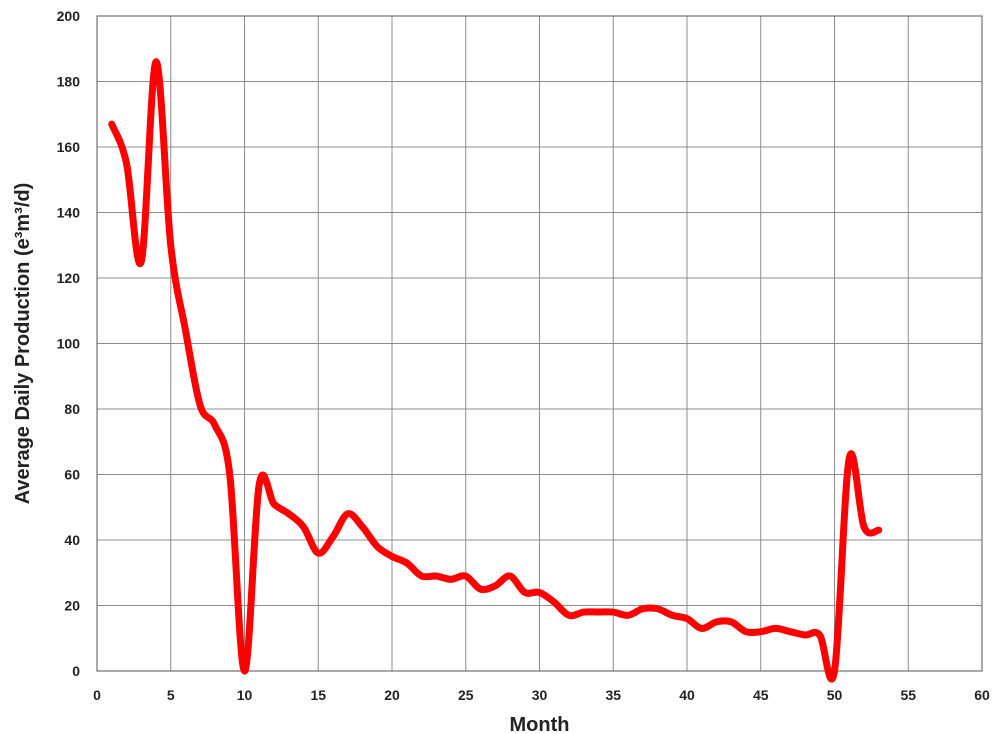  I want to click on y-tick-label: 120, so click(69, 278).